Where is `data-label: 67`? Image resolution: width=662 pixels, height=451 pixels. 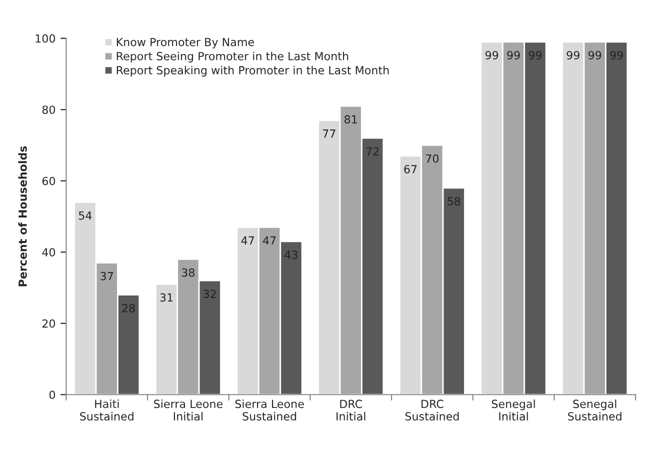 data-label: 67 is located at coordinates (410, 169).